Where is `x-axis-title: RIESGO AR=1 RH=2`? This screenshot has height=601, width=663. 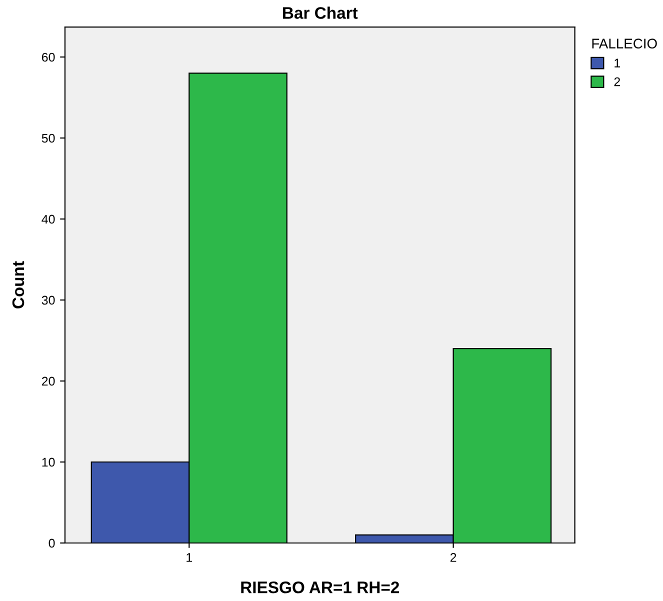
x-axis-title: RIESGO AR=1 RH=2 is located at coordinates (320, 587).